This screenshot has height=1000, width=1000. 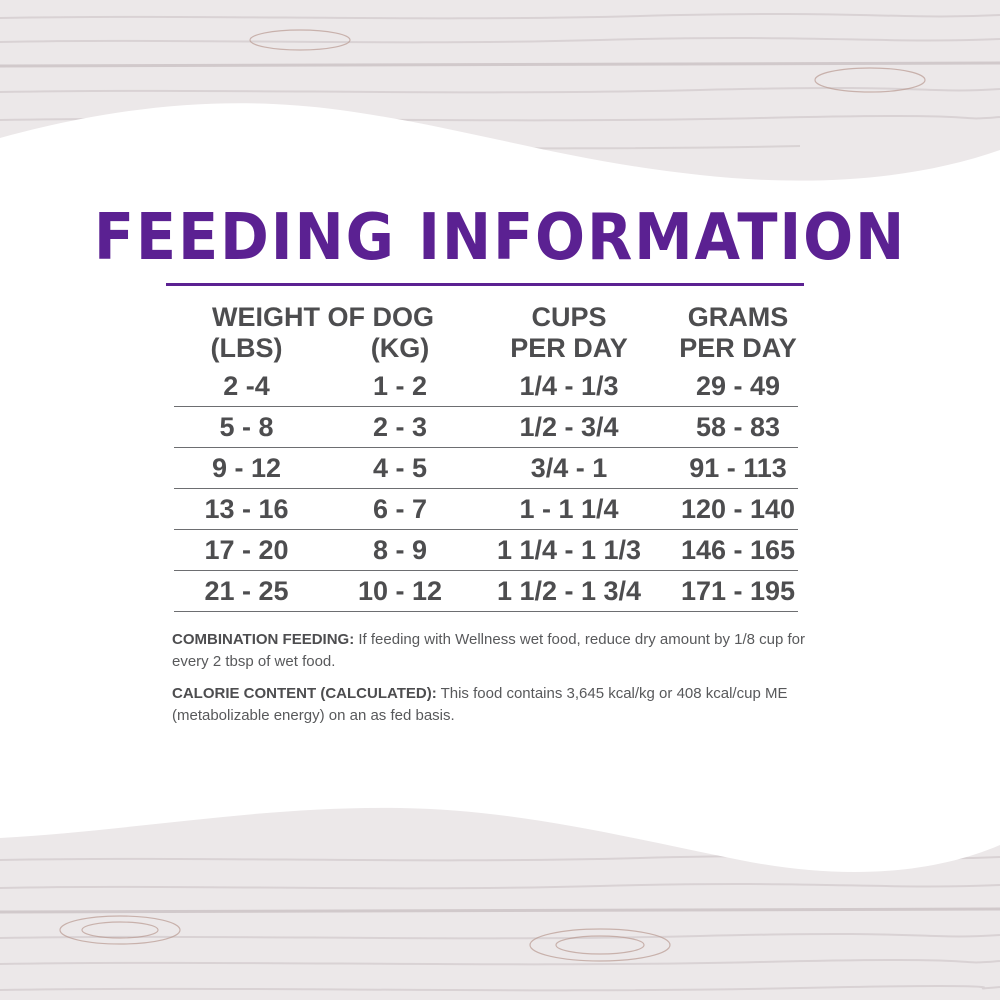 What do you see at coordinates (400, 509) in the screenshot?
I see `cell-kg: 6 - 7` at bounding box center [400, 509].